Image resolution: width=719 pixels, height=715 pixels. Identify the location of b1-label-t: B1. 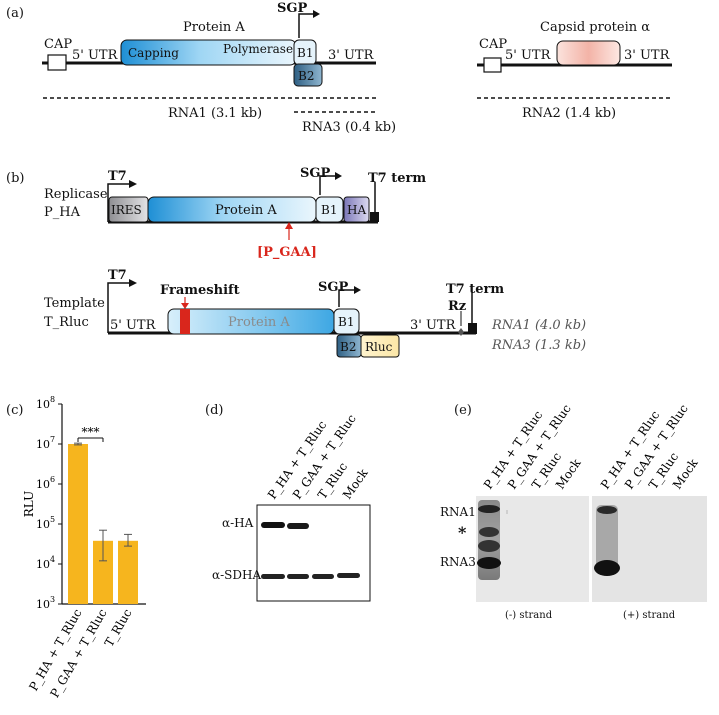
(346, 322).